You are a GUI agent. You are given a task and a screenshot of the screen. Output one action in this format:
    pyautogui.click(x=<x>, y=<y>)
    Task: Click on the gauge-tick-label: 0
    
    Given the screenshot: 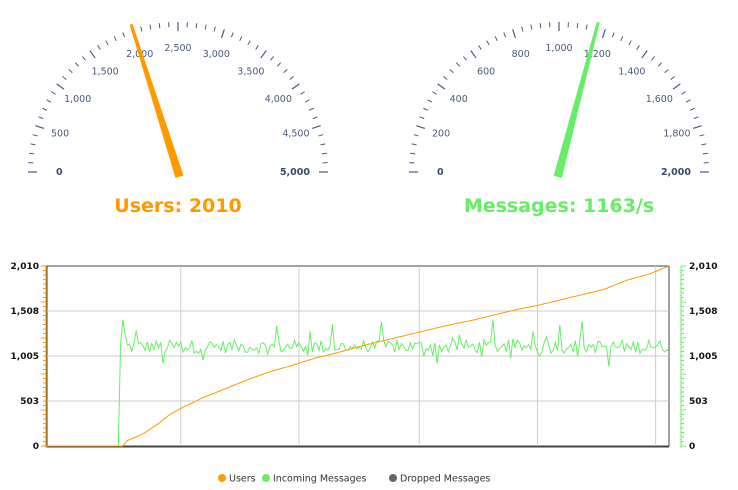 What is the action you would take?
    pyautogui.click(x=440, y=172)
    